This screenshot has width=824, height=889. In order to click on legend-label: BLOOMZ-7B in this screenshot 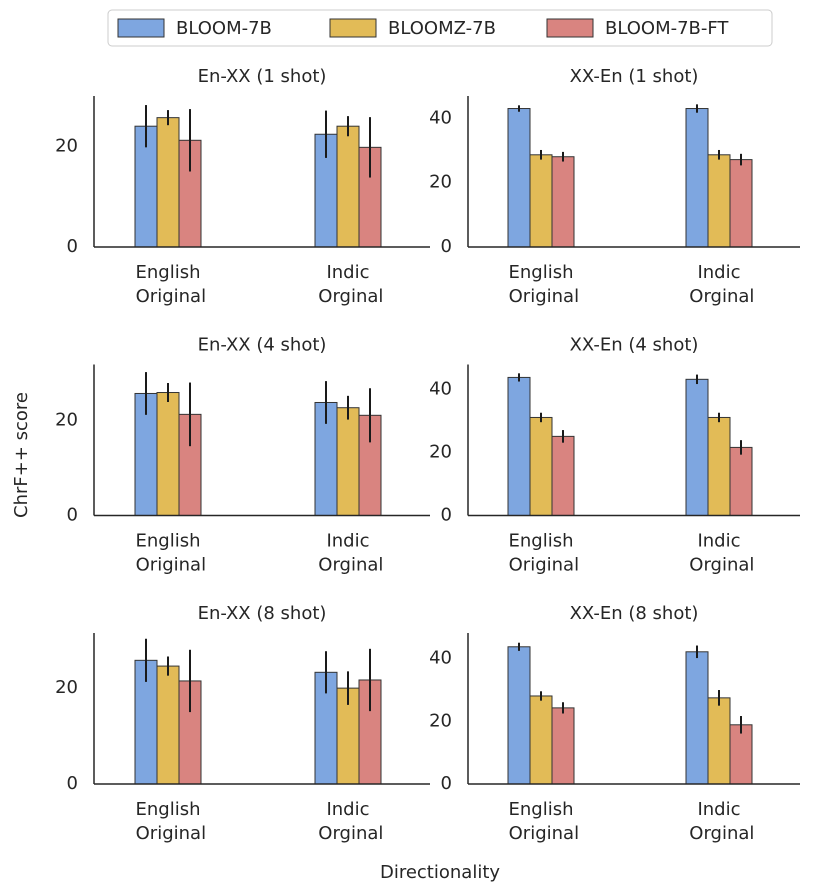, I will do `click(442, 28)`.